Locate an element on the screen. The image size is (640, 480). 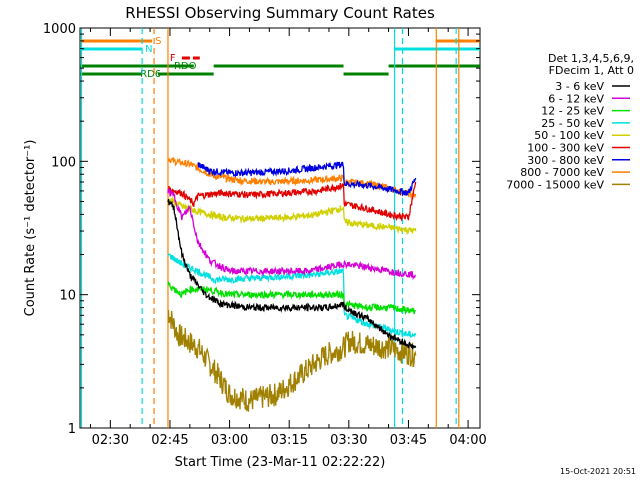
x-axis-label: Start Time (23-Mar-11 02:22:22) is located at coordinates (280, 462).